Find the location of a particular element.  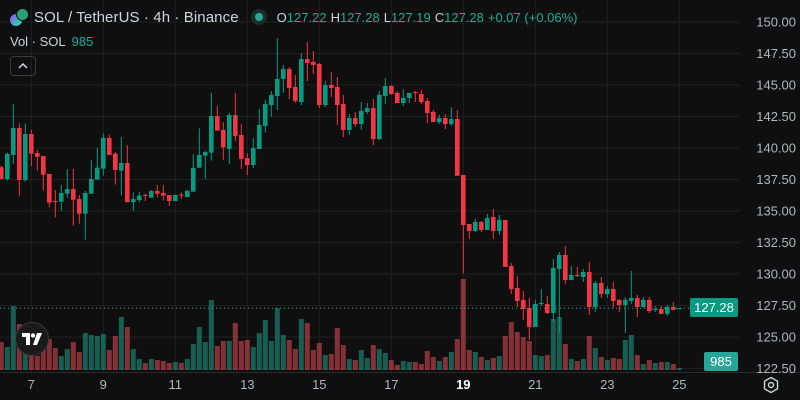

settings-gear-icon is located at coordinates (771, 385).